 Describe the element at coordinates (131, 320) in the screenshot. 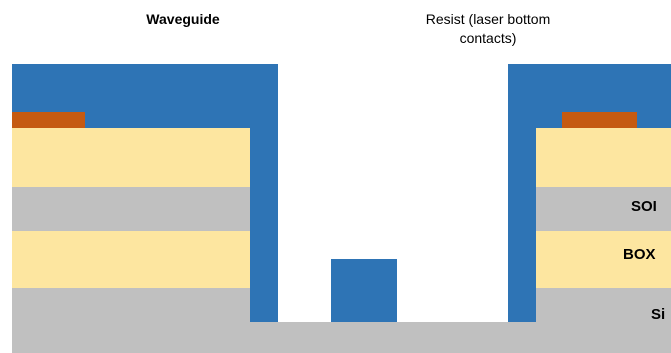

I see `left-si-layer` at that location.